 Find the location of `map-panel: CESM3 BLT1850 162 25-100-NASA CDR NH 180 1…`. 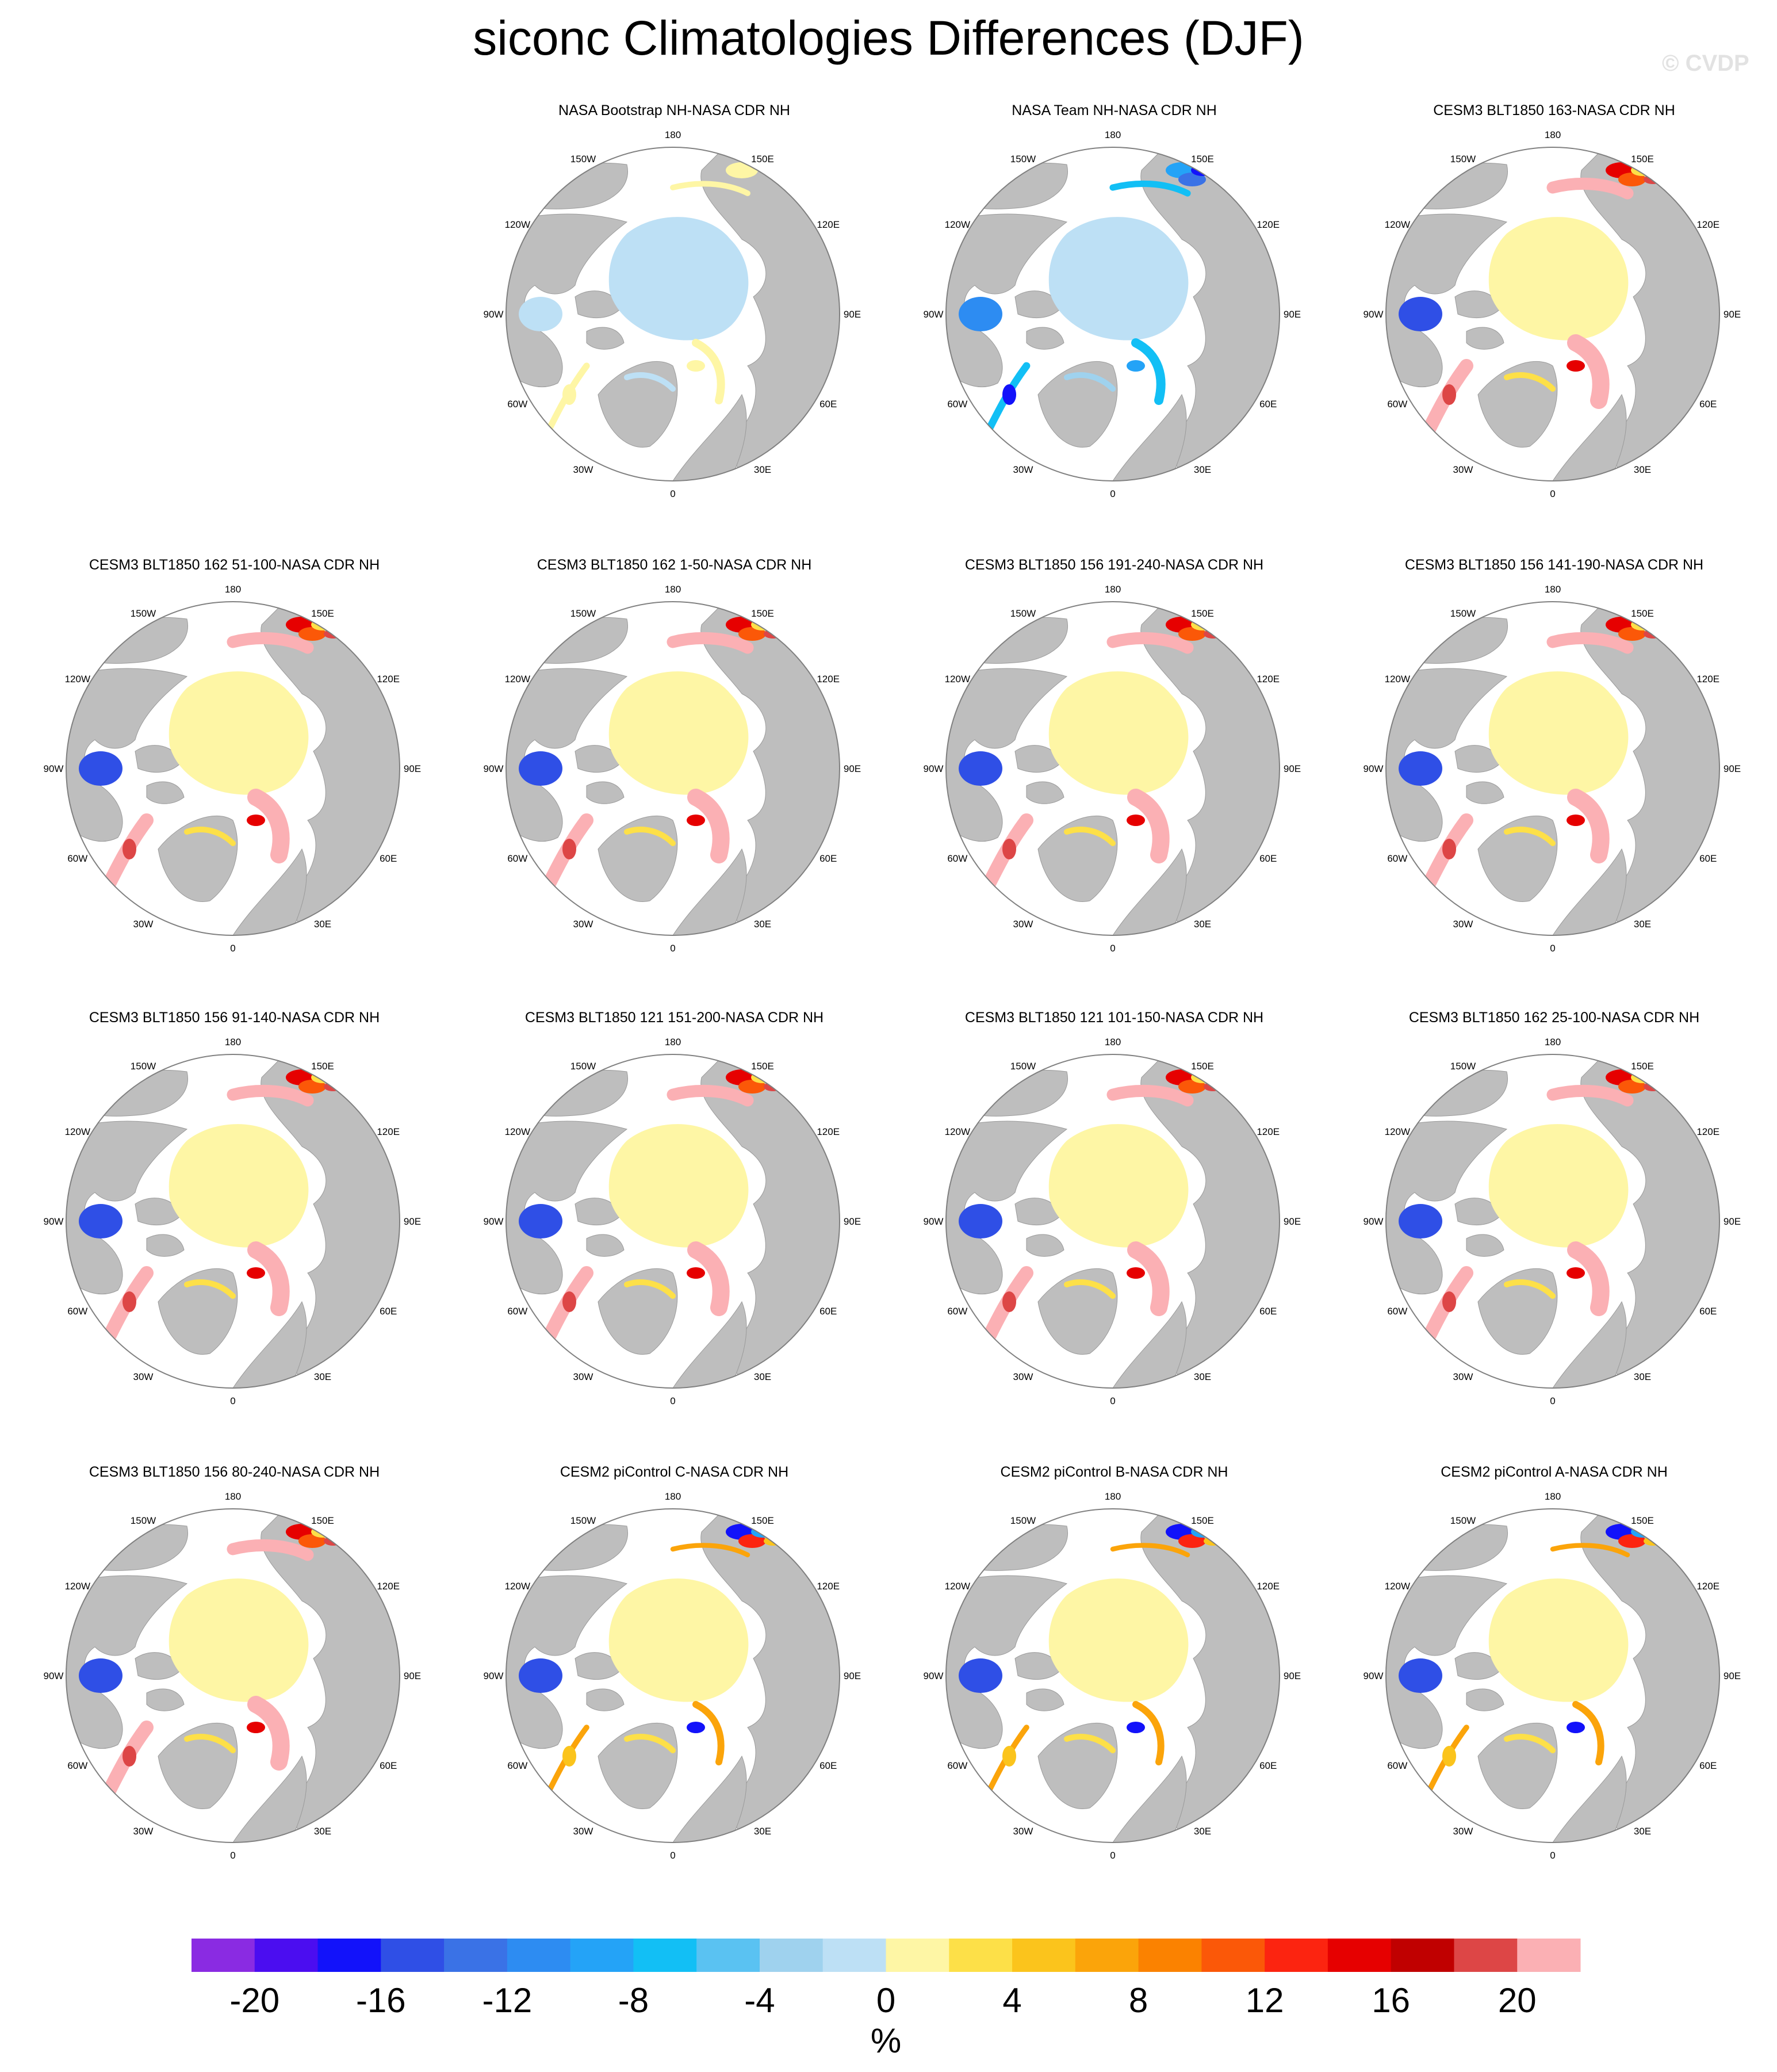

map-panel: CESM3 BLT1850 162 25-100-NASA CDR NH 180 1… is located at coordinates (1554, 1237).